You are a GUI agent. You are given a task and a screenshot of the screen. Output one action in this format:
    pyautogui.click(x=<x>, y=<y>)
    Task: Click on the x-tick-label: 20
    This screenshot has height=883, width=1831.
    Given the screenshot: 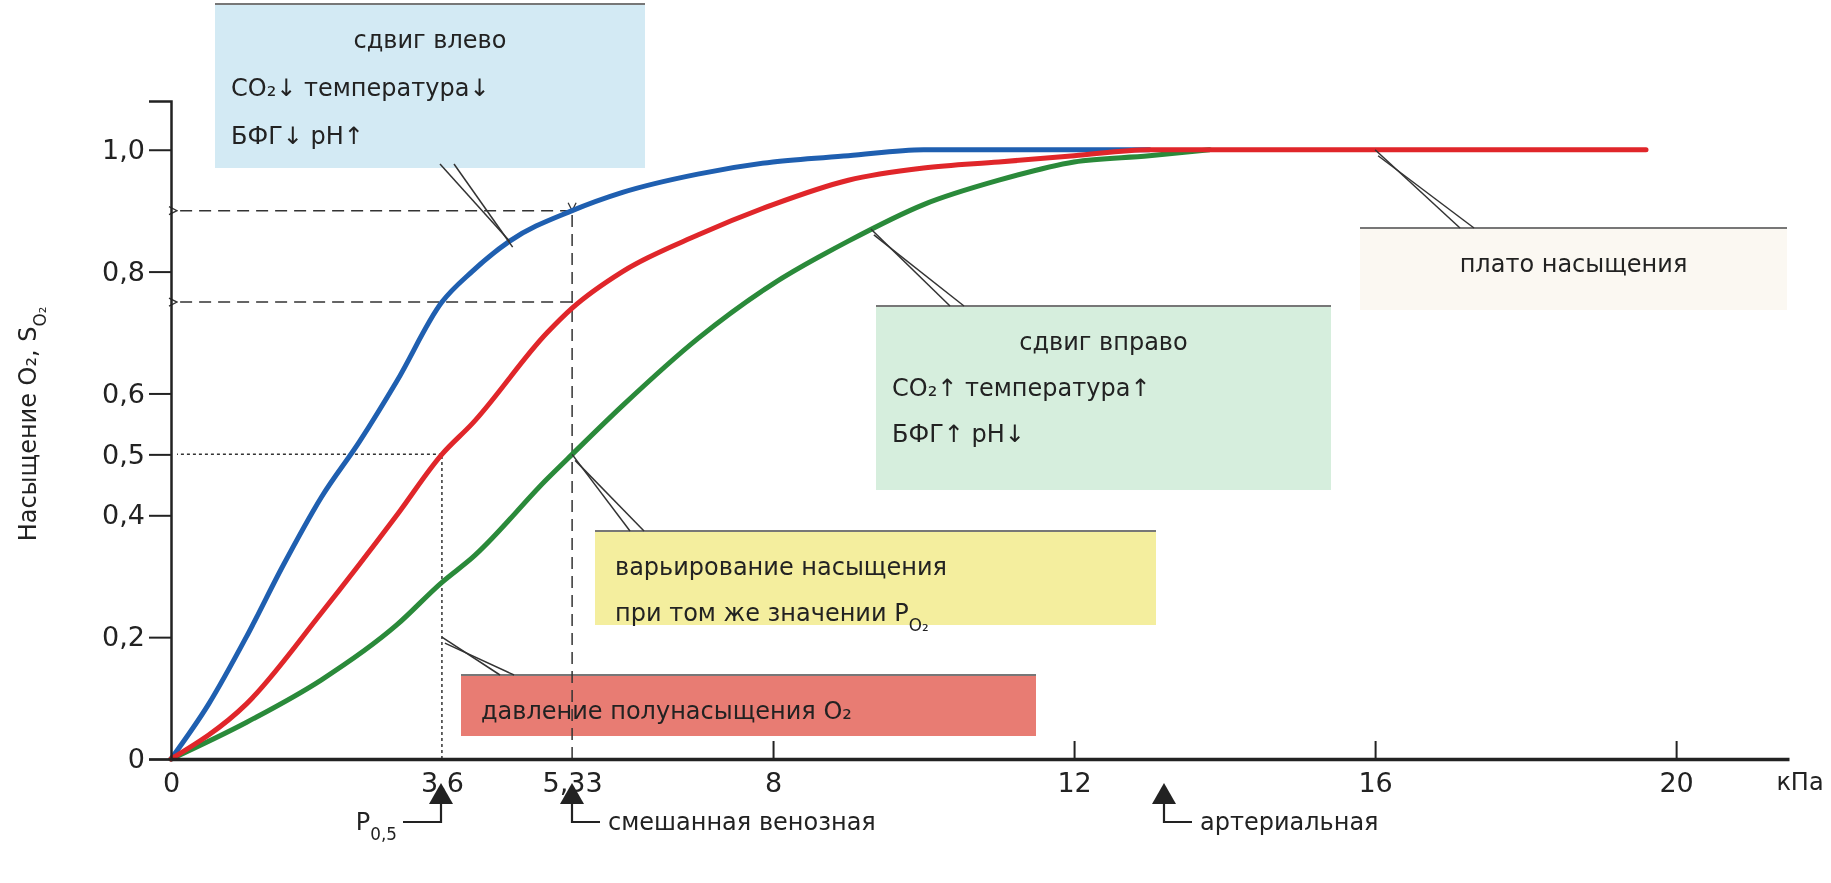 What is the action you would take?
    pyautogui.click(x=1676, y=783)
    